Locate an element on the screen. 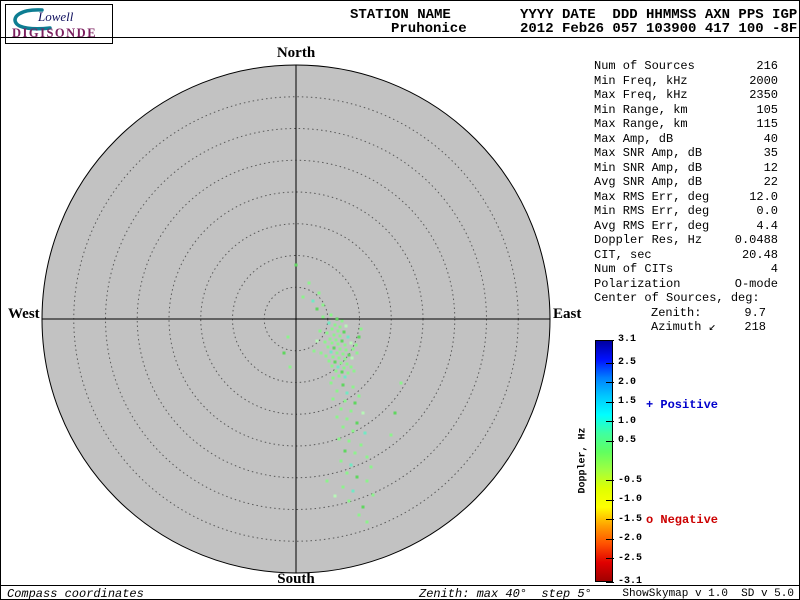 The height and width of the screenshot is (600, 800). coordinates-mode-label: Compass coordinates is located at coordinates (75, 593).